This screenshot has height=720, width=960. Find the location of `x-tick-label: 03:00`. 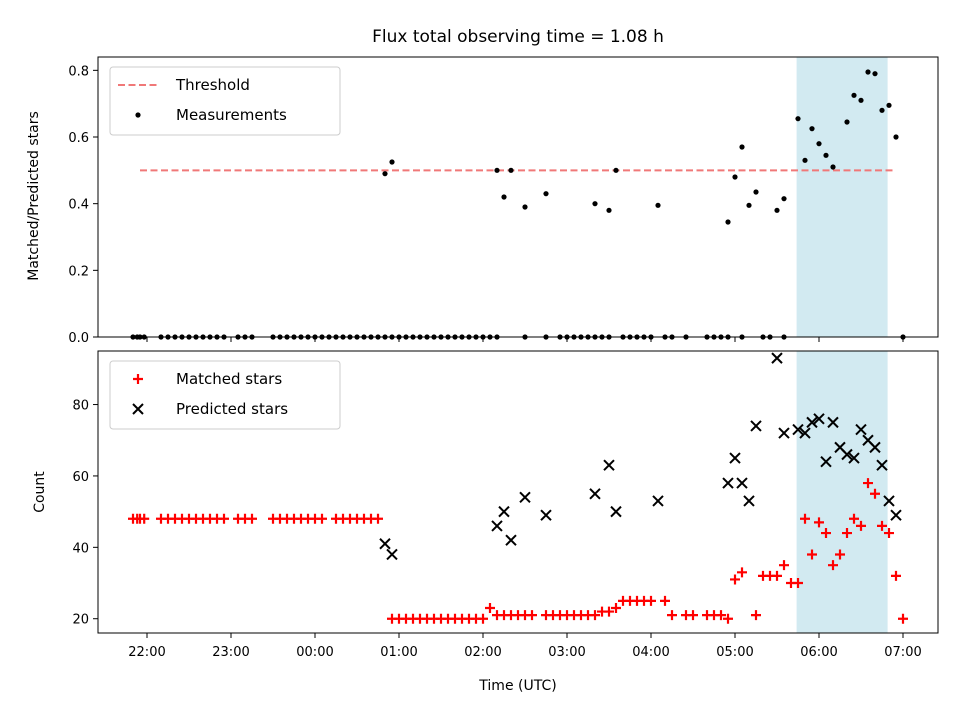

x-tick-label: 03:00 is located at coordinates (566, 652).